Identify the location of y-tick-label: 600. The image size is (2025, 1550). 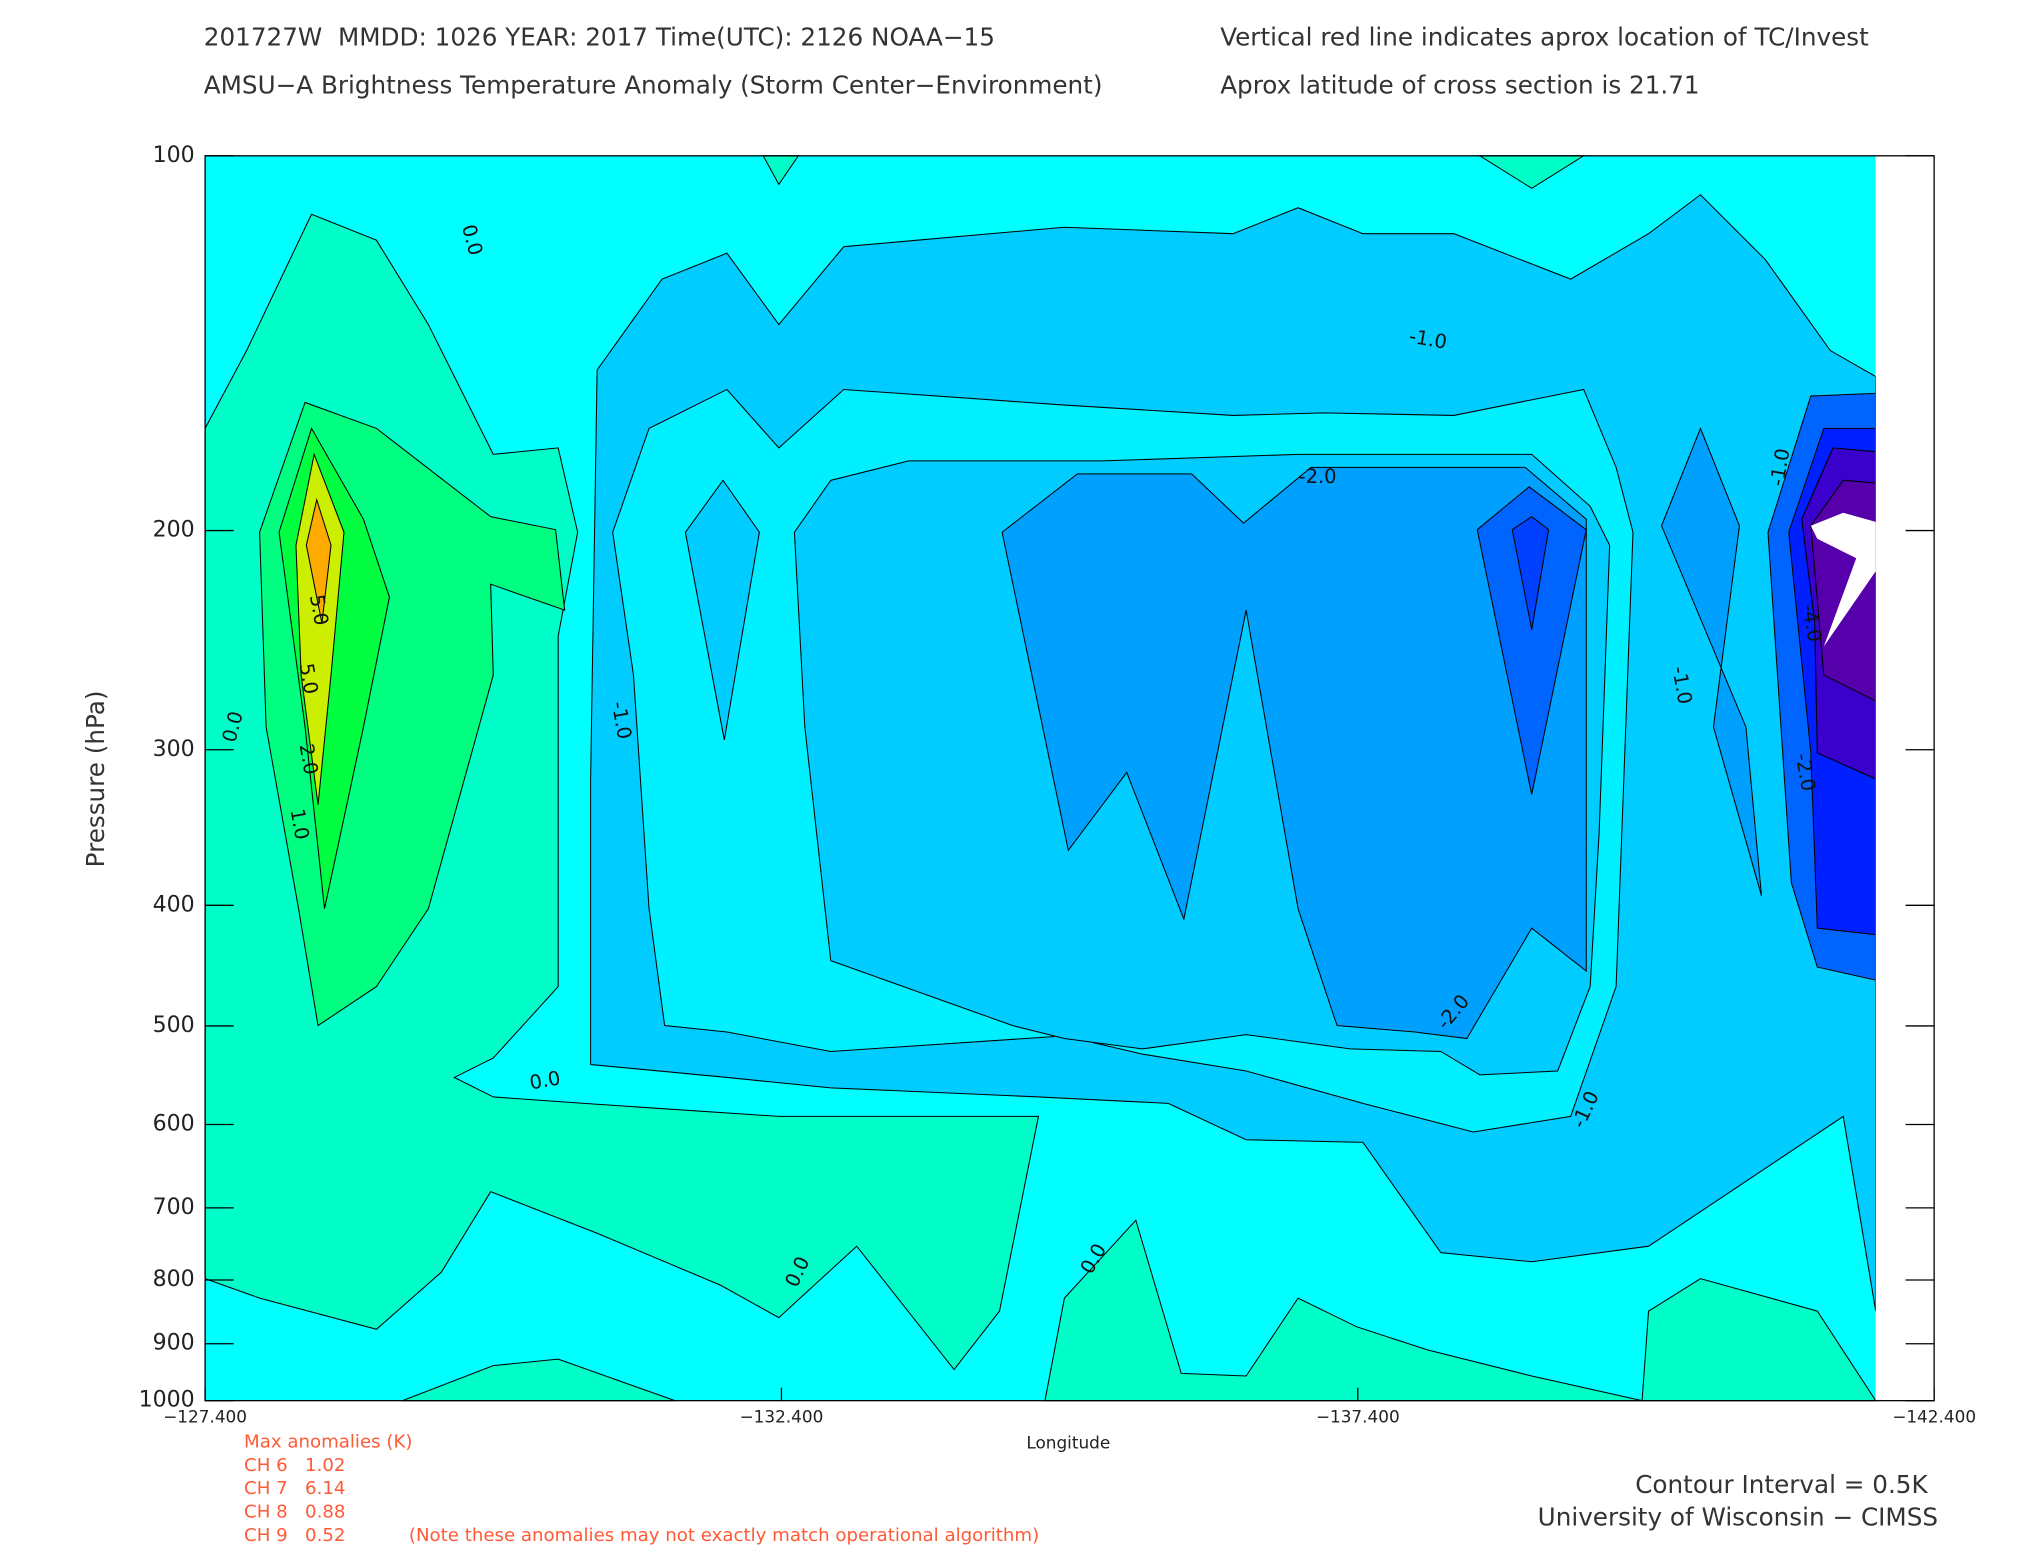
(174, 1124).